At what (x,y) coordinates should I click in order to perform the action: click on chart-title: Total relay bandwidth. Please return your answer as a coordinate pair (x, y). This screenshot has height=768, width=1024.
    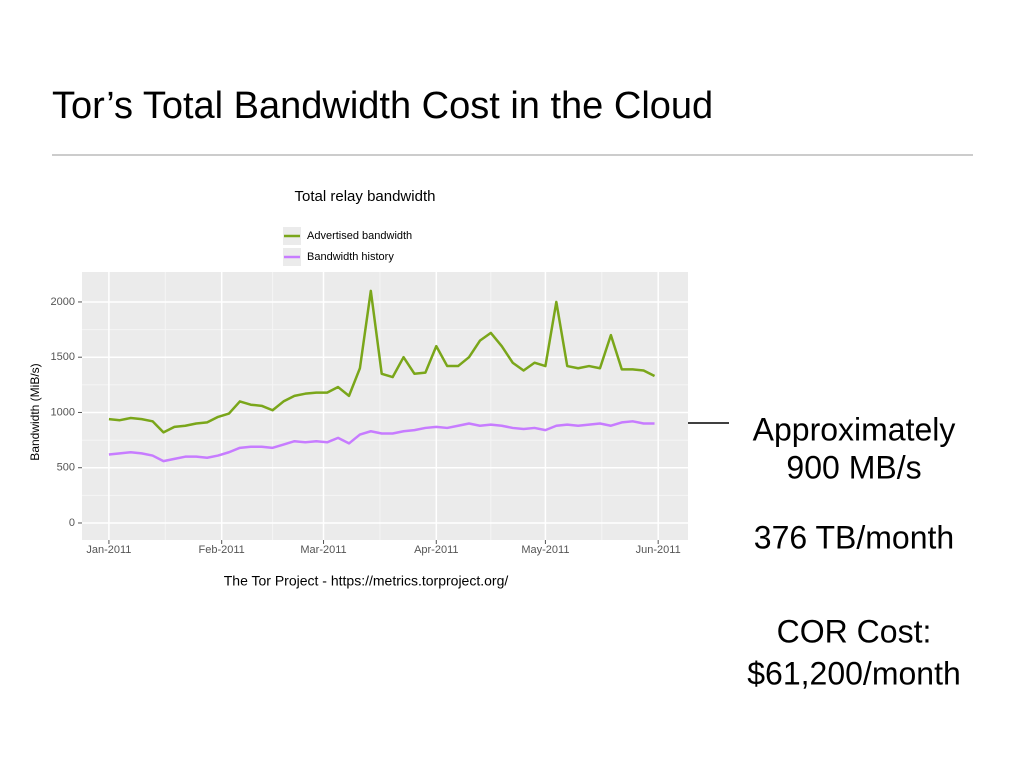
    Looking at the image, I should click on (365, 196).